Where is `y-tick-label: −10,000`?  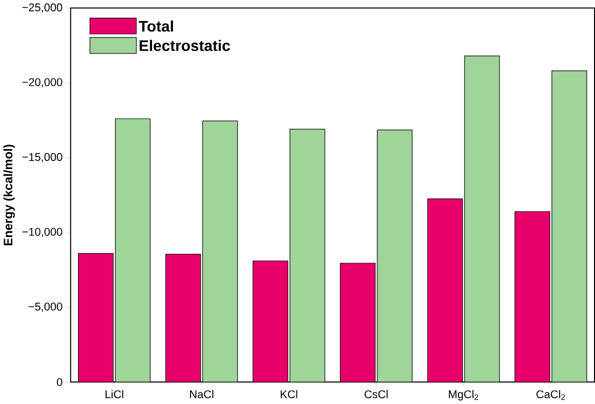
y-tick-label: −10,000 is located at coordinates (42, 233).